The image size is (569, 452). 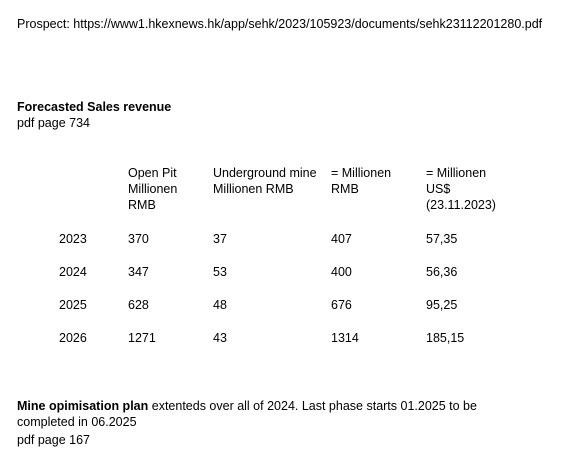 I want to click on section-title: Forecasted Sales revenue, so click(x=94, y=107).